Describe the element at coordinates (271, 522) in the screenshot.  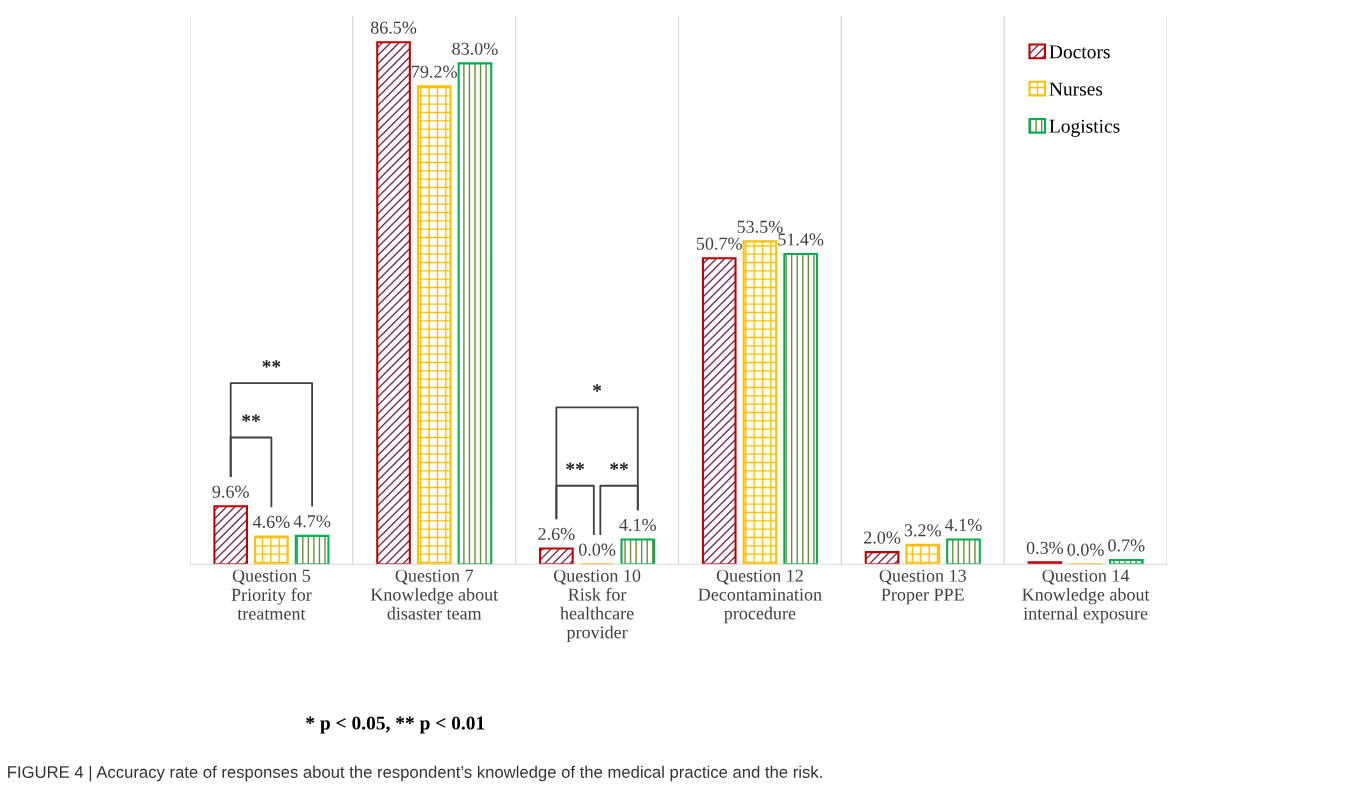
I see `data-label: 4.6%` at that location.